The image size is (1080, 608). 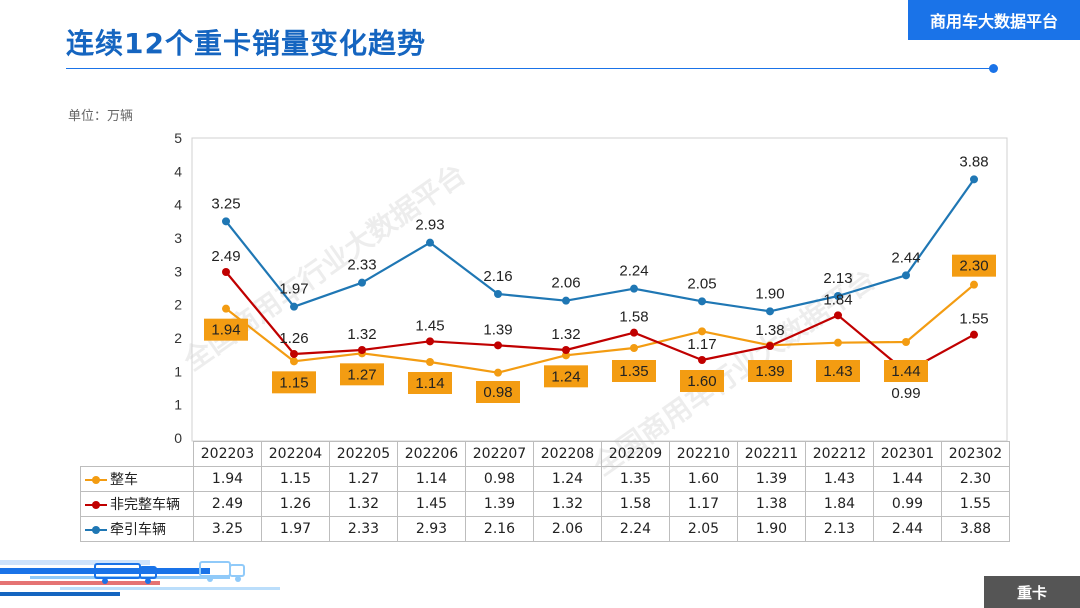 What do you see at coordinates (497, 276) in the screenshot?
I see `data-label-tractor: 2.16` at bounding box center [497, 276].